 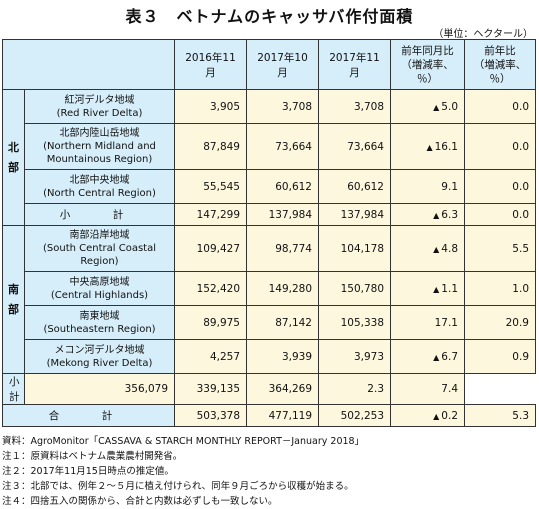 What do you see at coordinates (282, 214) in the screenshot?
I see `value-v2: 137,984` at bounding box center [282, 214].